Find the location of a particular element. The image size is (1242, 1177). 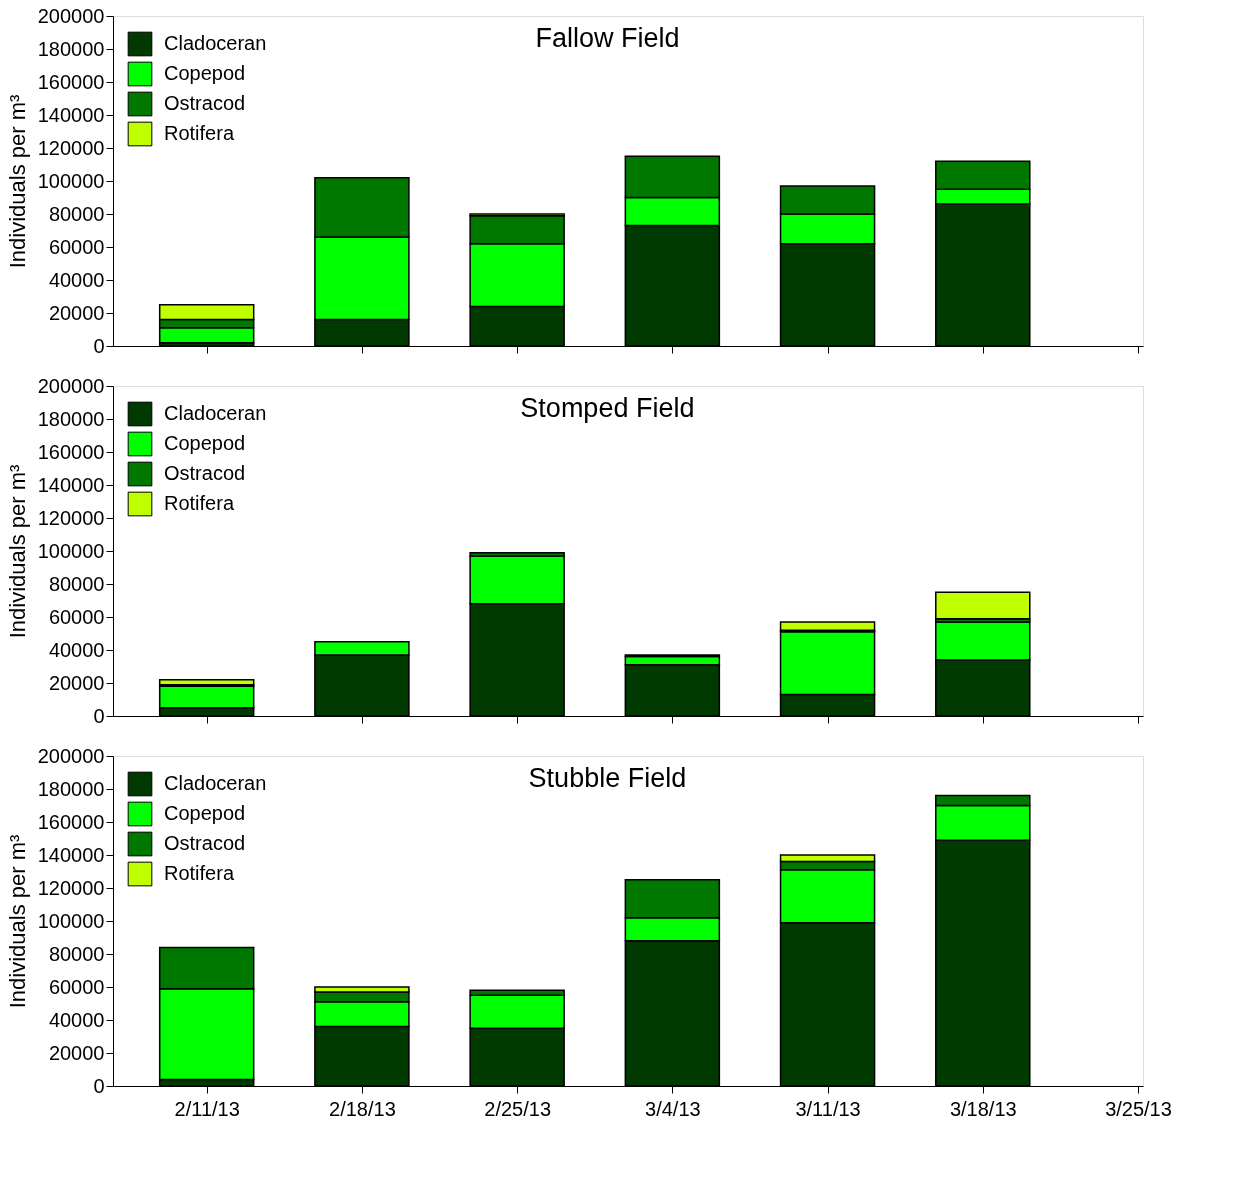

x-tick-label: 3/4/13 is located at coordinates (673, 1108).